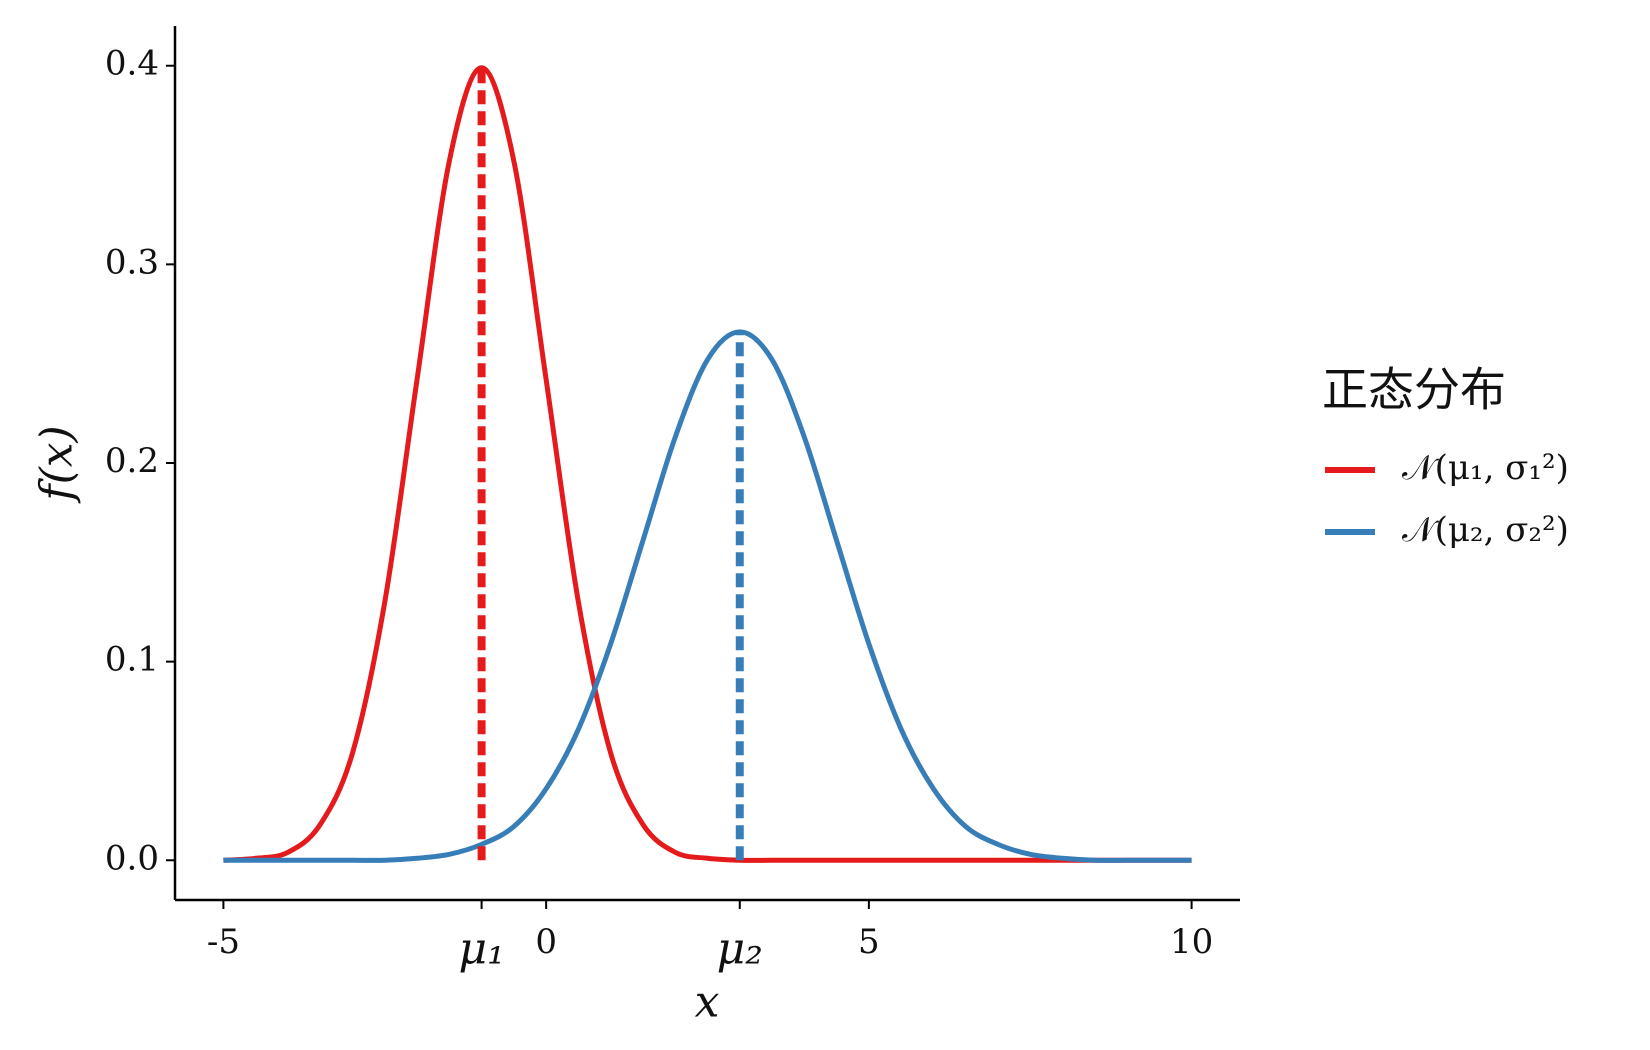 This screenshot has height=1050, width=1650. What do you see at coordinates (481, 949) in the screenshot?
I see `x-tick-label: μ₁` at bounding box center [481, 949].